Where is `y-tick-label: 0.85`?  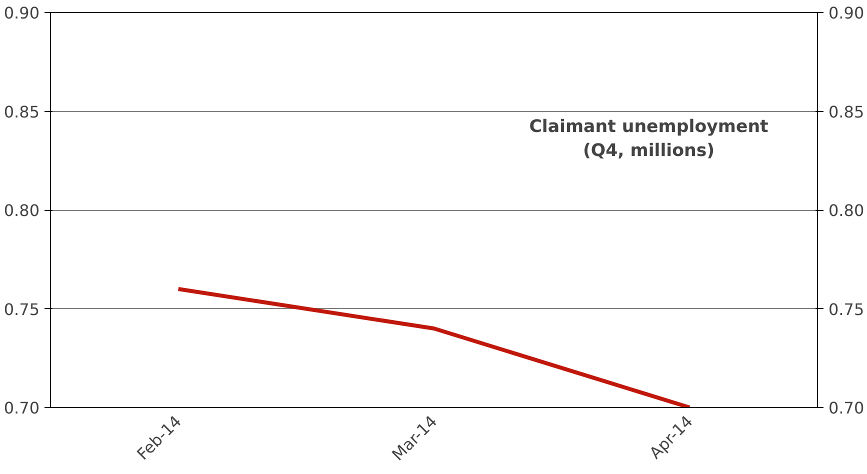 y-tick-label: 0.85 is located at coordinates (22, 112).